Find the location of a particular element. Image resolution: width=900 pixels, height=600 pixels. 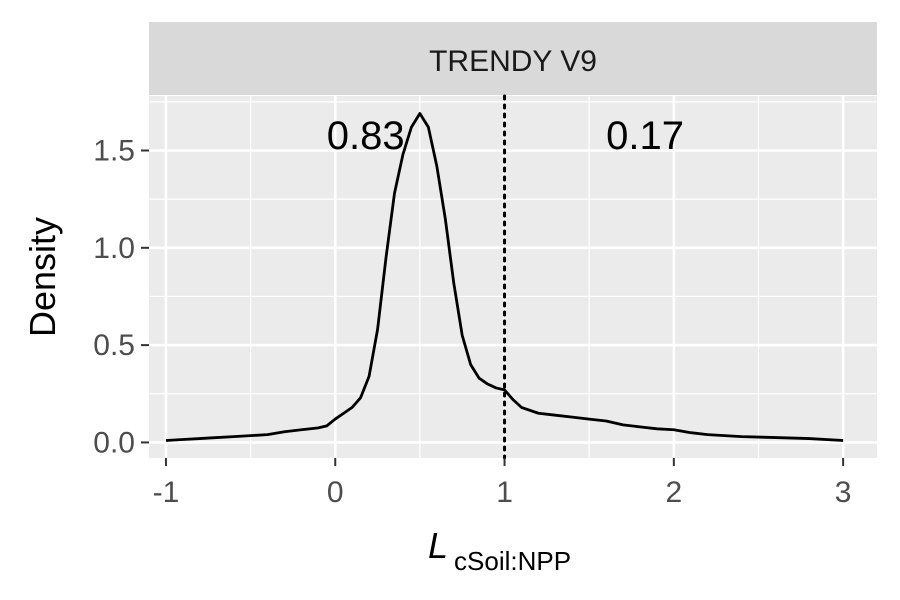

facet-strip is located at coordinates (513, 58).